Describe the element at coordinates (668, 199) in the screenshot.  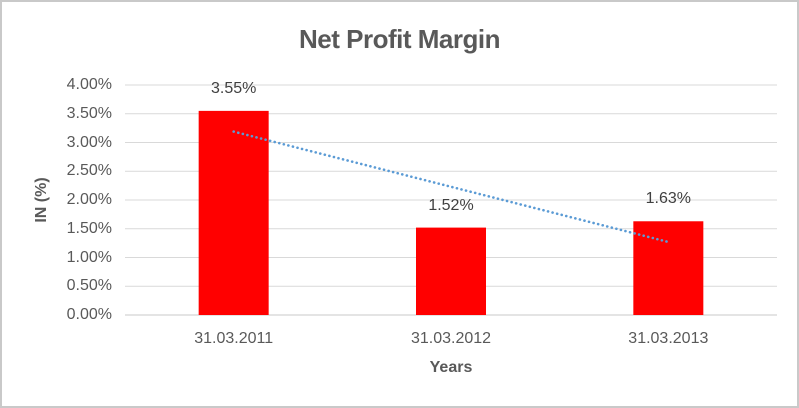
I see `data-label: 1.63%` at that location.